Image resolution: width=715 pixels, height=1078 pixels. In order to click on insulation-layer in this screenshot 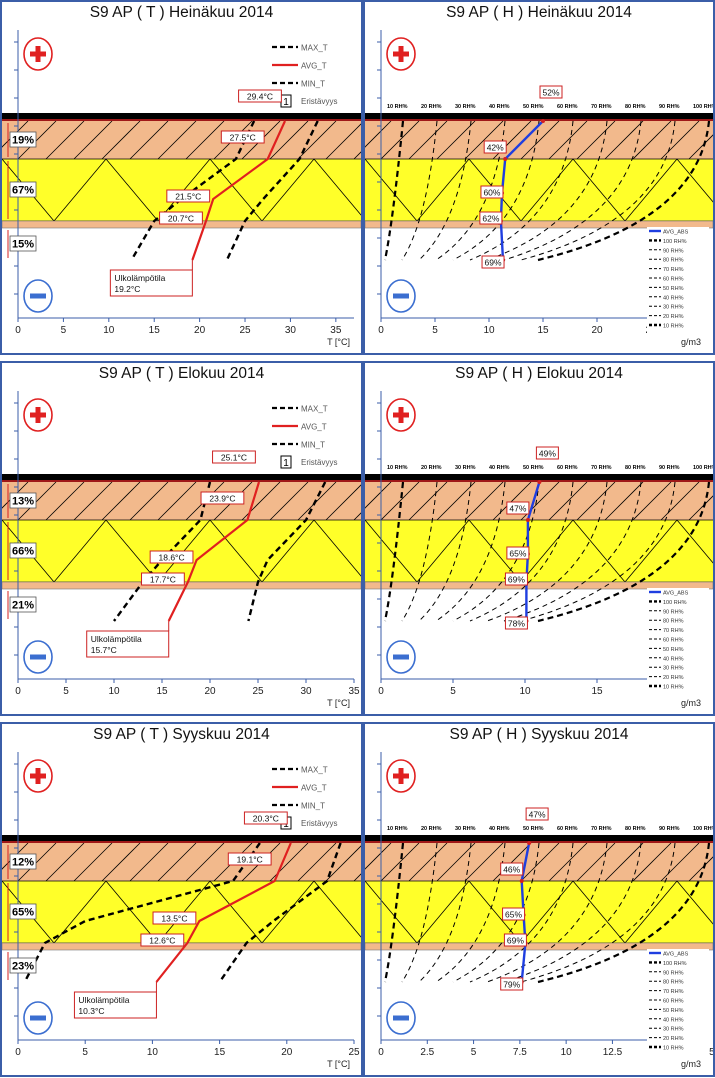, I will do `click(539, 551)`.